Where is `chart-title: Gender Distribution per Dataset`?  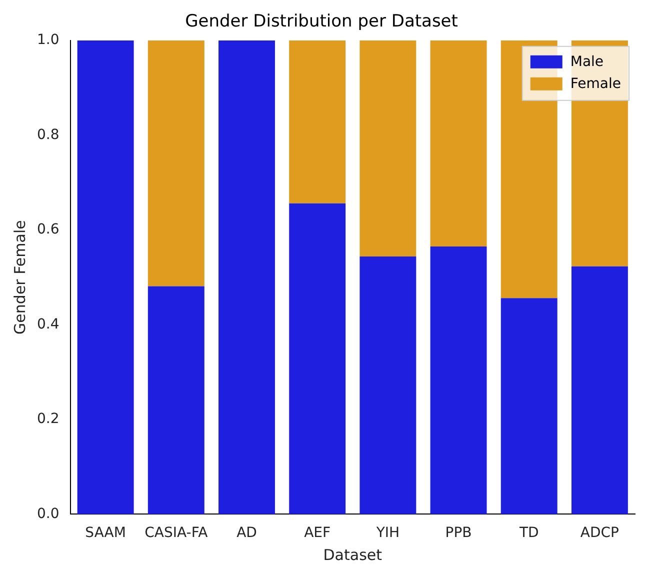 chart-title: Gender Distribution per Dataset is located at coordinates (321, 22).